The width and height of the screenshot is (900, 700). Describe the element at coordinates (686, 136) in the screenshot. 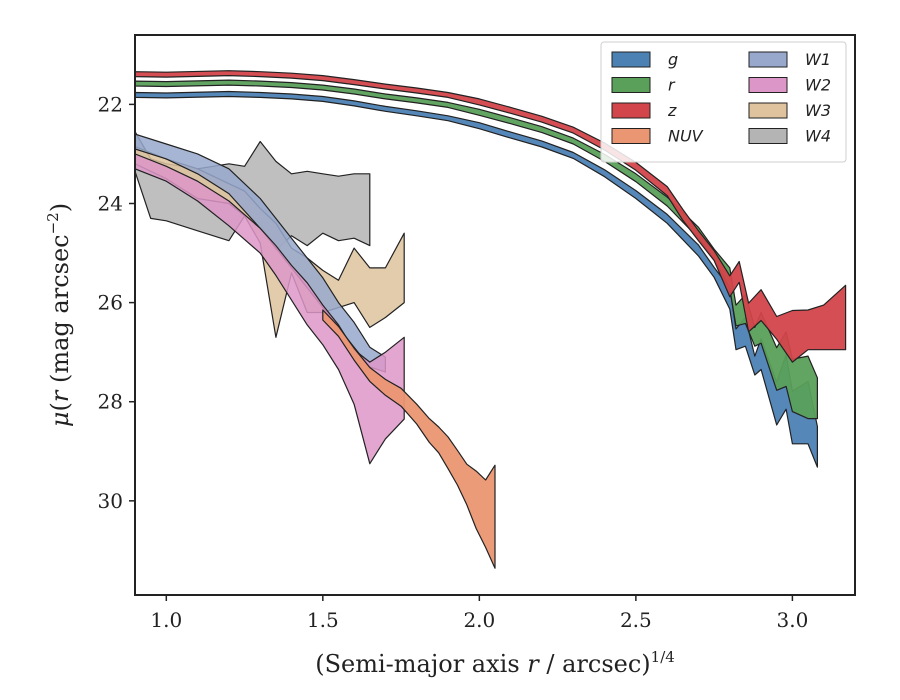

I see `legend-label-nuv: NUV` at that location.